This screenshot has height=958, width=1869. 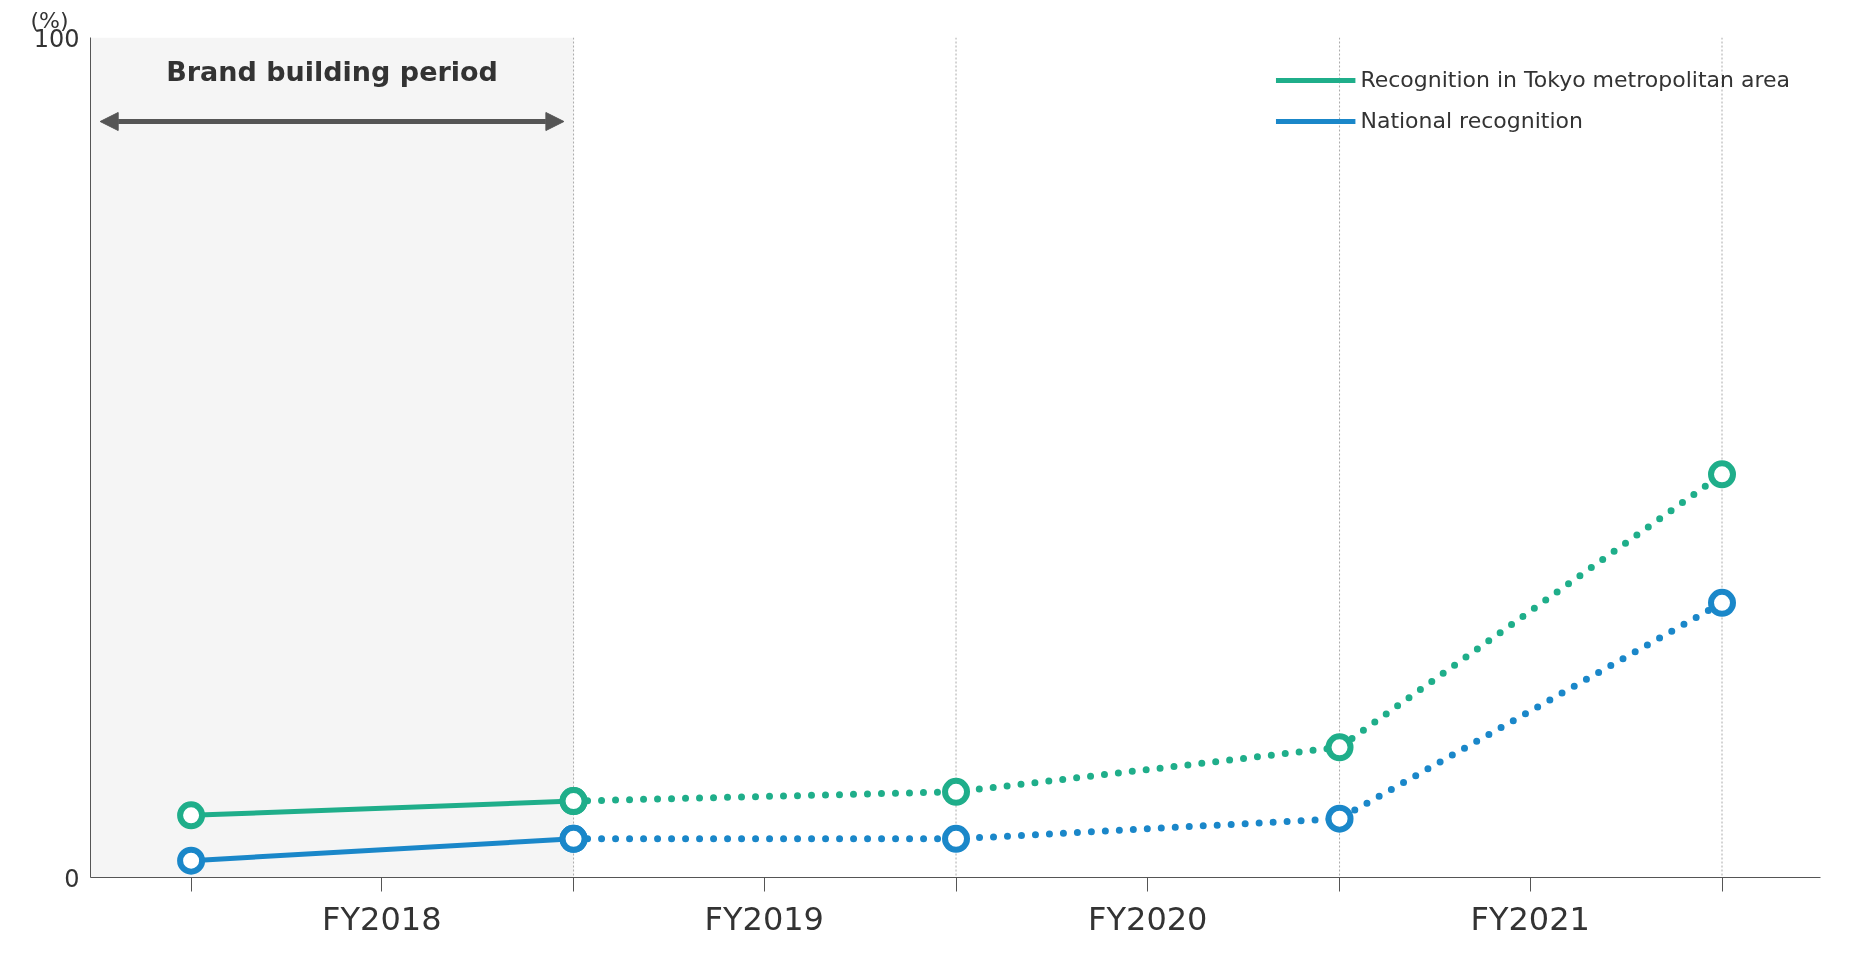 I want to click on x-tick-label: FY2021, so click(x=1530, y=918).